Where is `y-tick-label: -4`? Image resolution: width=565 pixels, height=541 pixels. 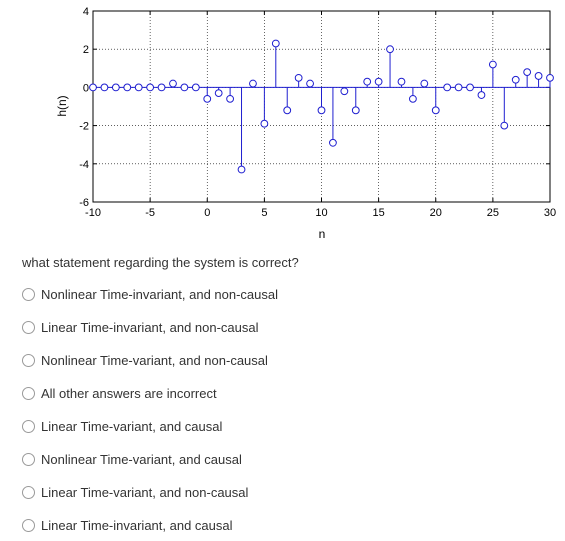 y-tick-label: -4 is located at coordinates (84, 165).